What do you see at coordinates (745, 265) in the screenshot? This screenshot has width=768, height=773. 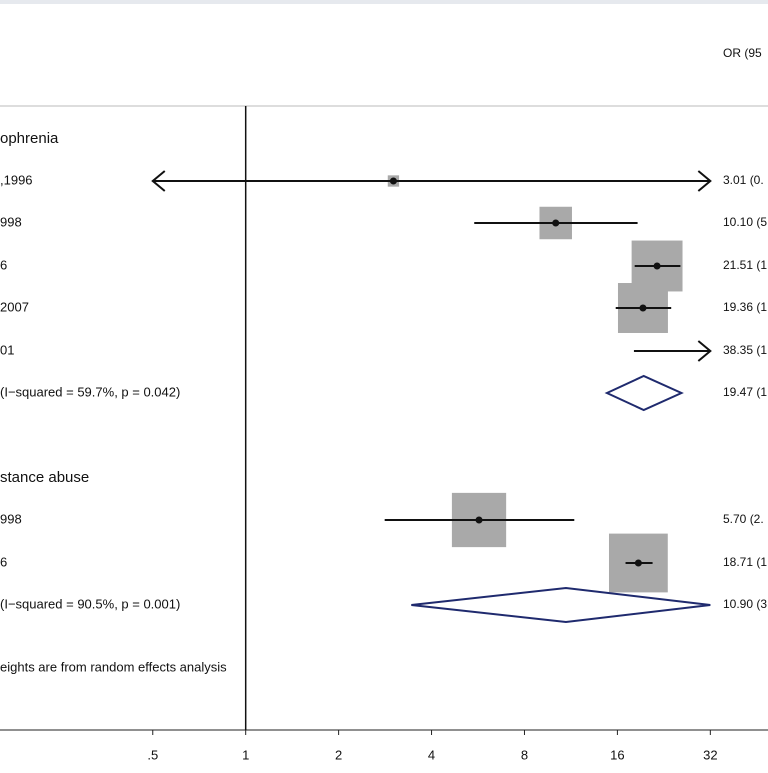 I see `or-text: 21.51 (1` at bounding box center [745, 265].